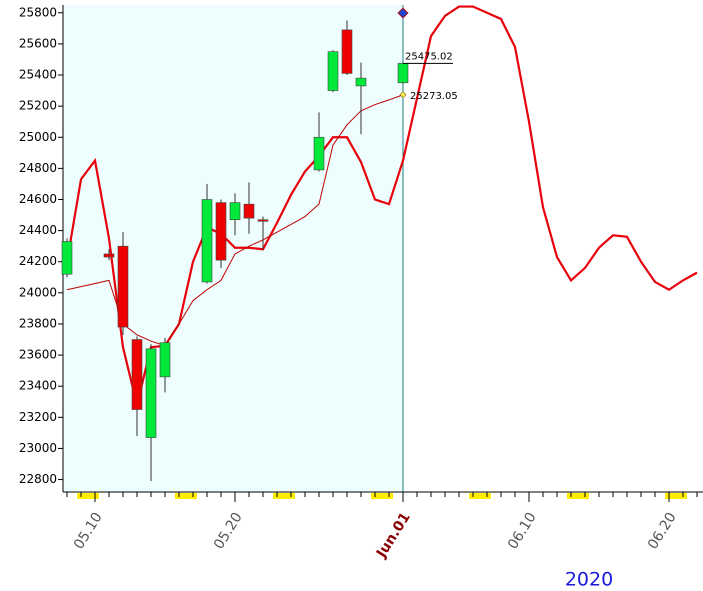 The image size is (703, 591). What do you see at coordinates (38, 43) in the screenshot?
I see `y-tick-label: 25600` at bounding box center [38, 43].